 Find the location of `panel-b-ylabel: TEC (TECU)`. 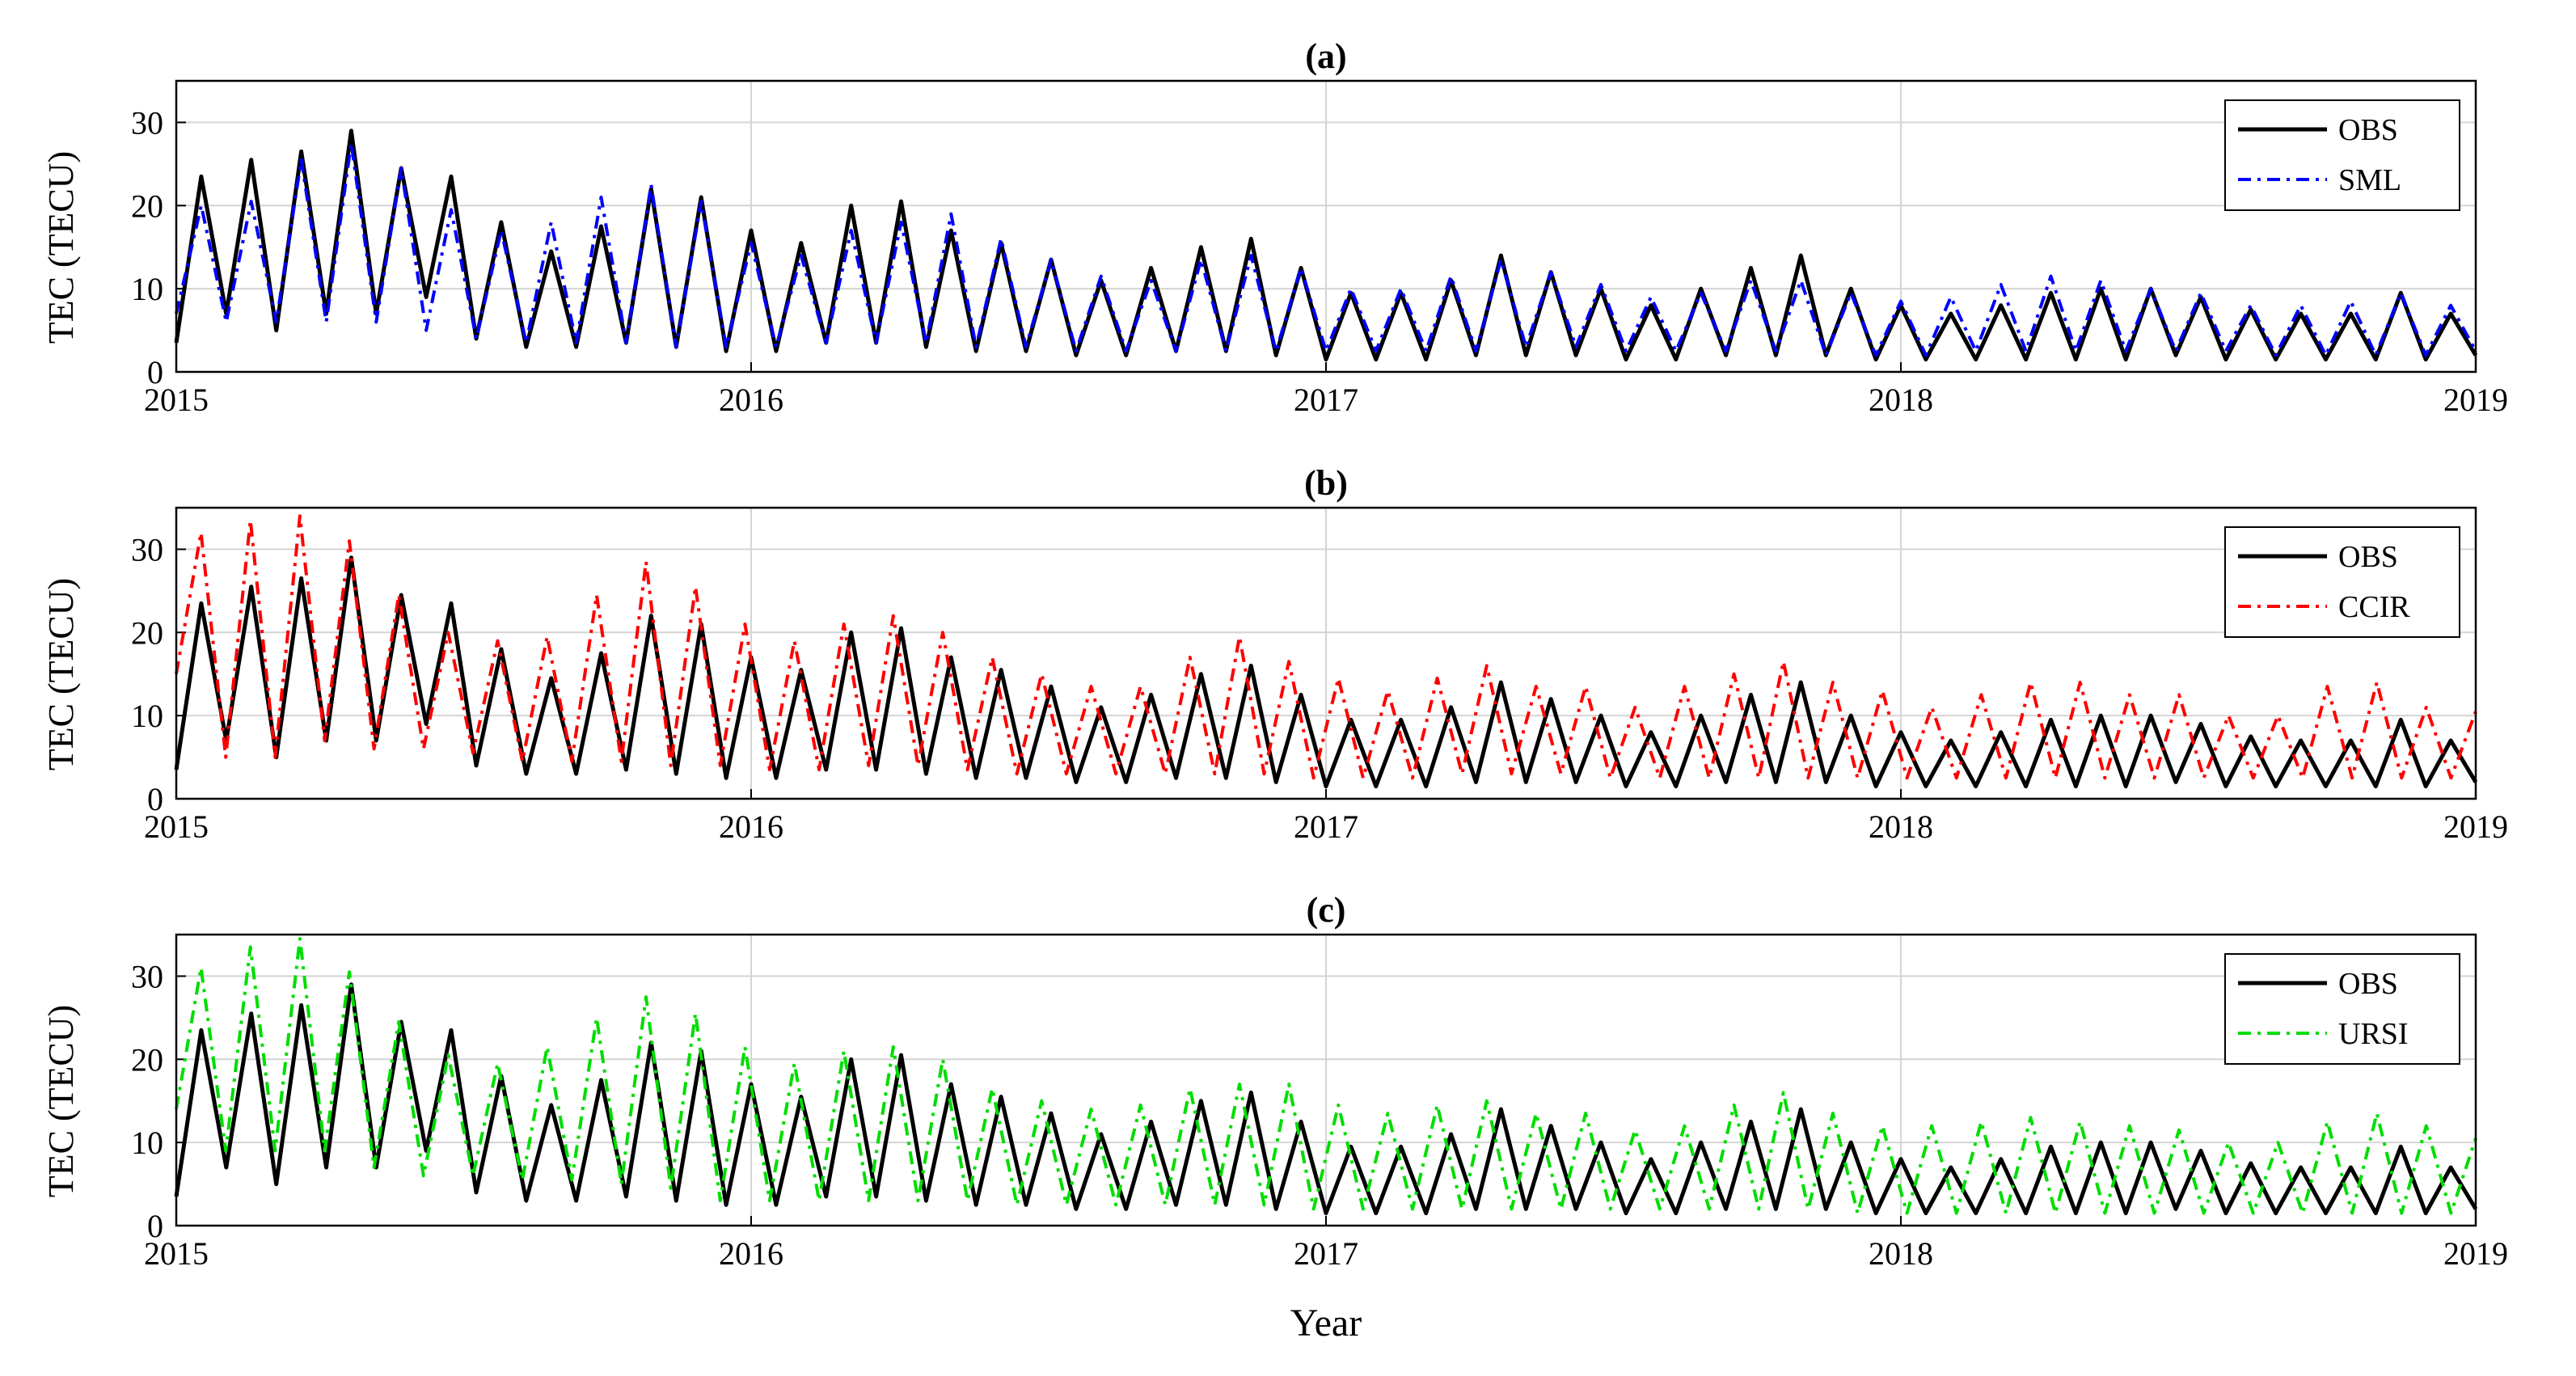

panel-b-ylabel: TEC (TECU) is located at coordinates (61, 674).